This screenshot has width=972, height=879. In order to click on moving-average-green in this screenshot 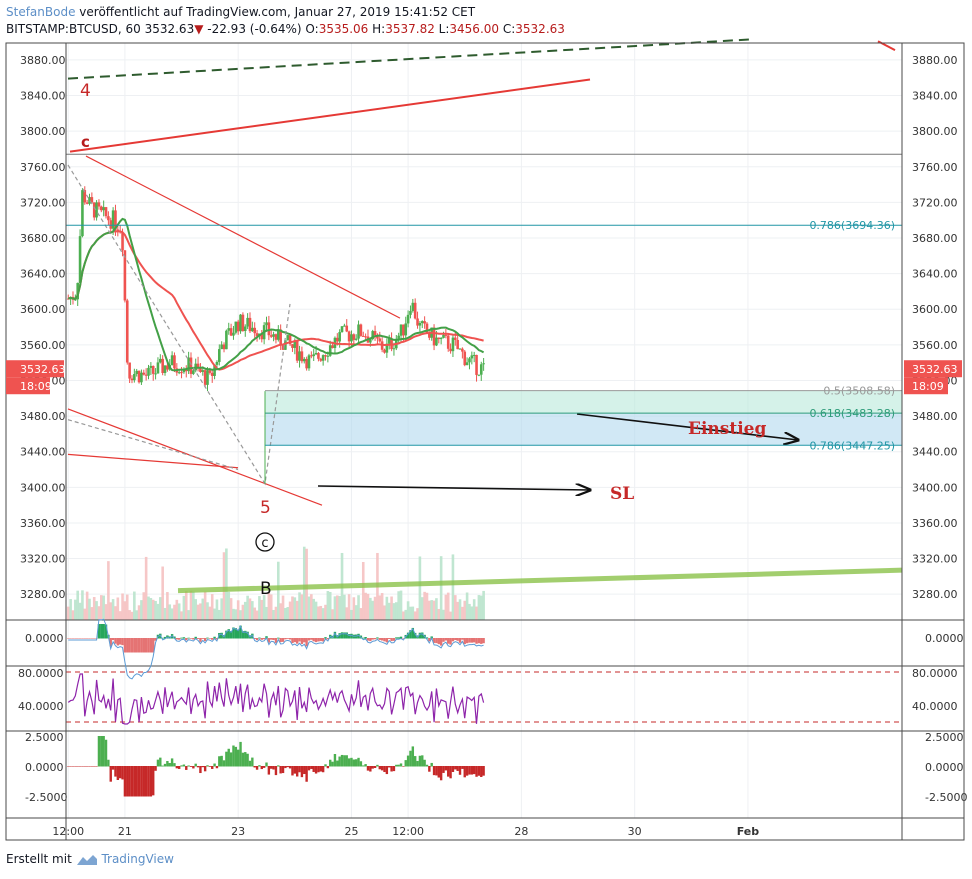, I will do `click(276, 294)`.